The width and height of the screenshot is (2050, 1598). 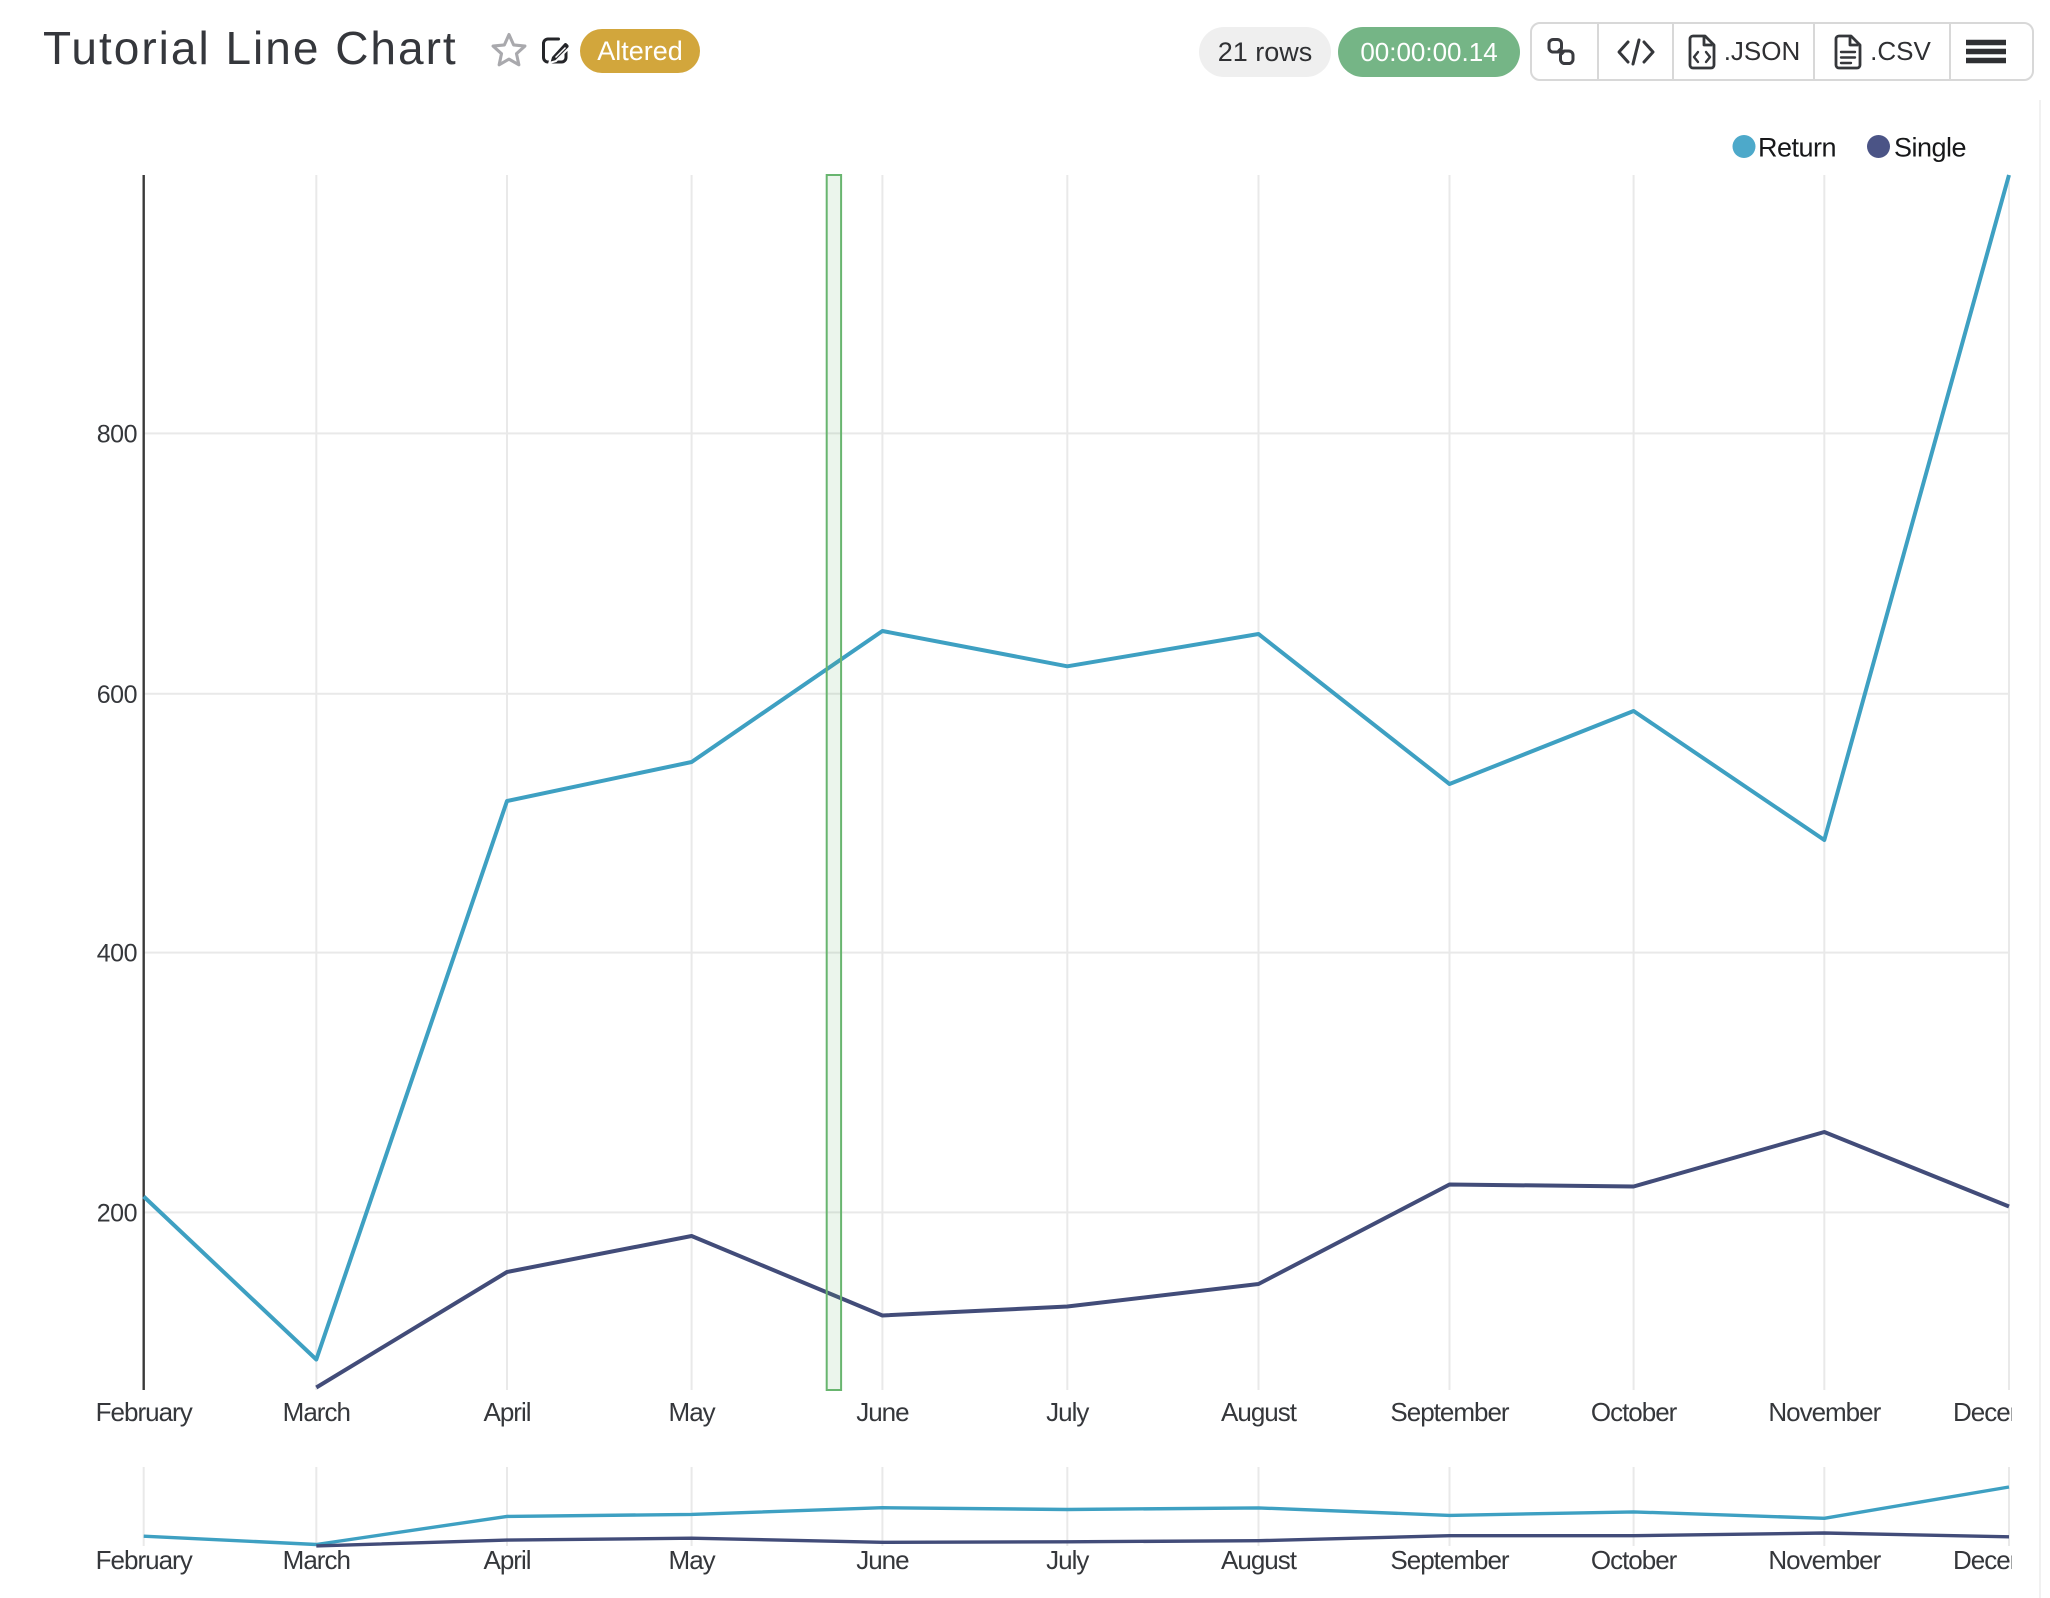 I want to click on svg-text: 600, so click(x=117, y=695).